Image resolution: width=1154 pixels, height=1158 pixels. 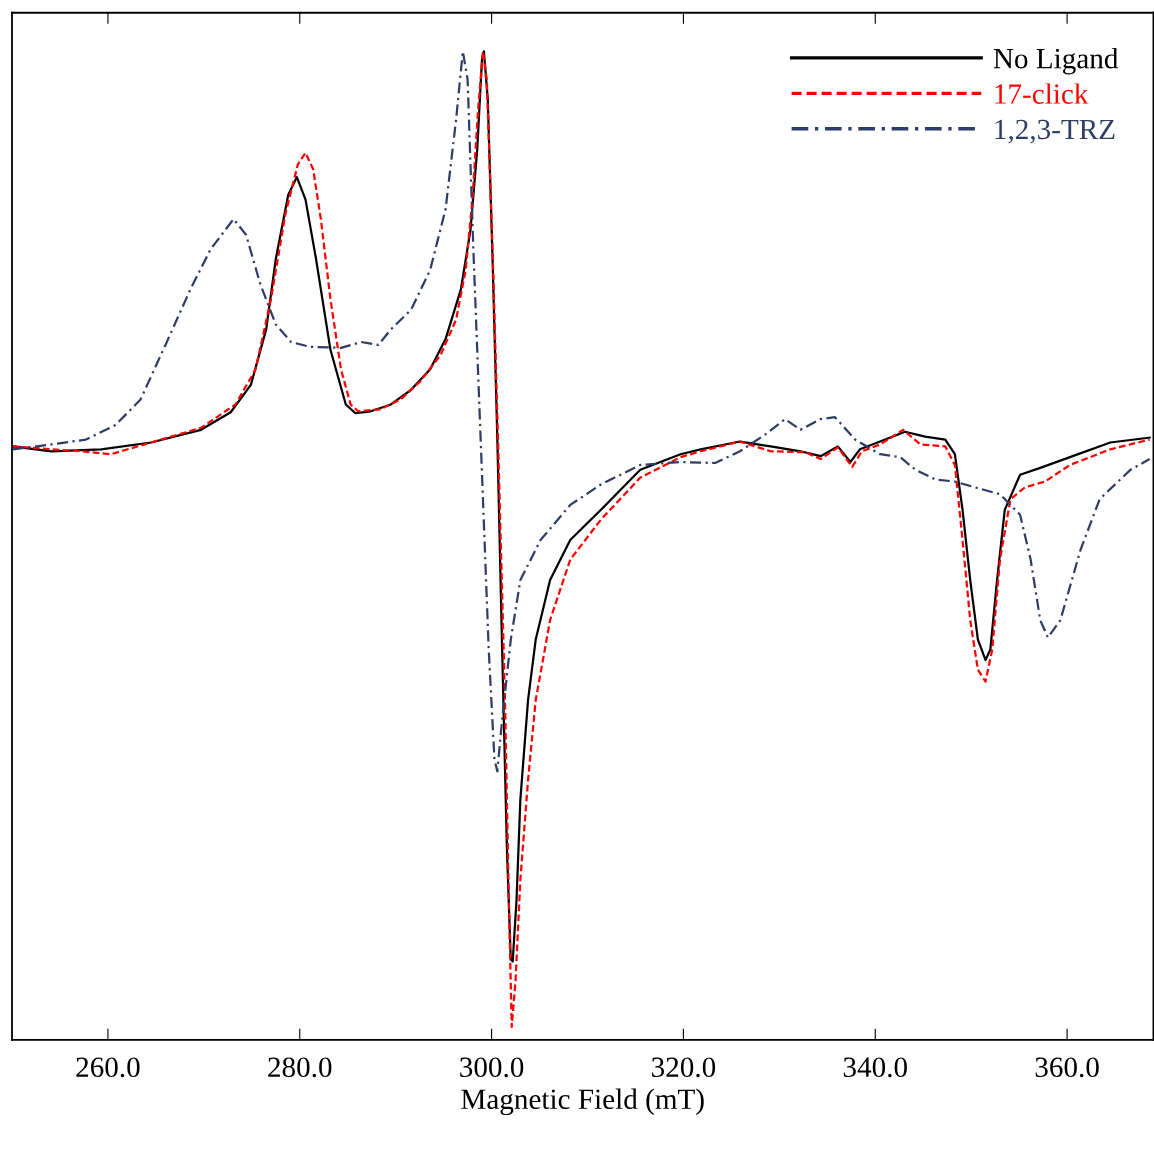 I want to click on x-tick-label: 360.0, so click(x=1067, y=1067).